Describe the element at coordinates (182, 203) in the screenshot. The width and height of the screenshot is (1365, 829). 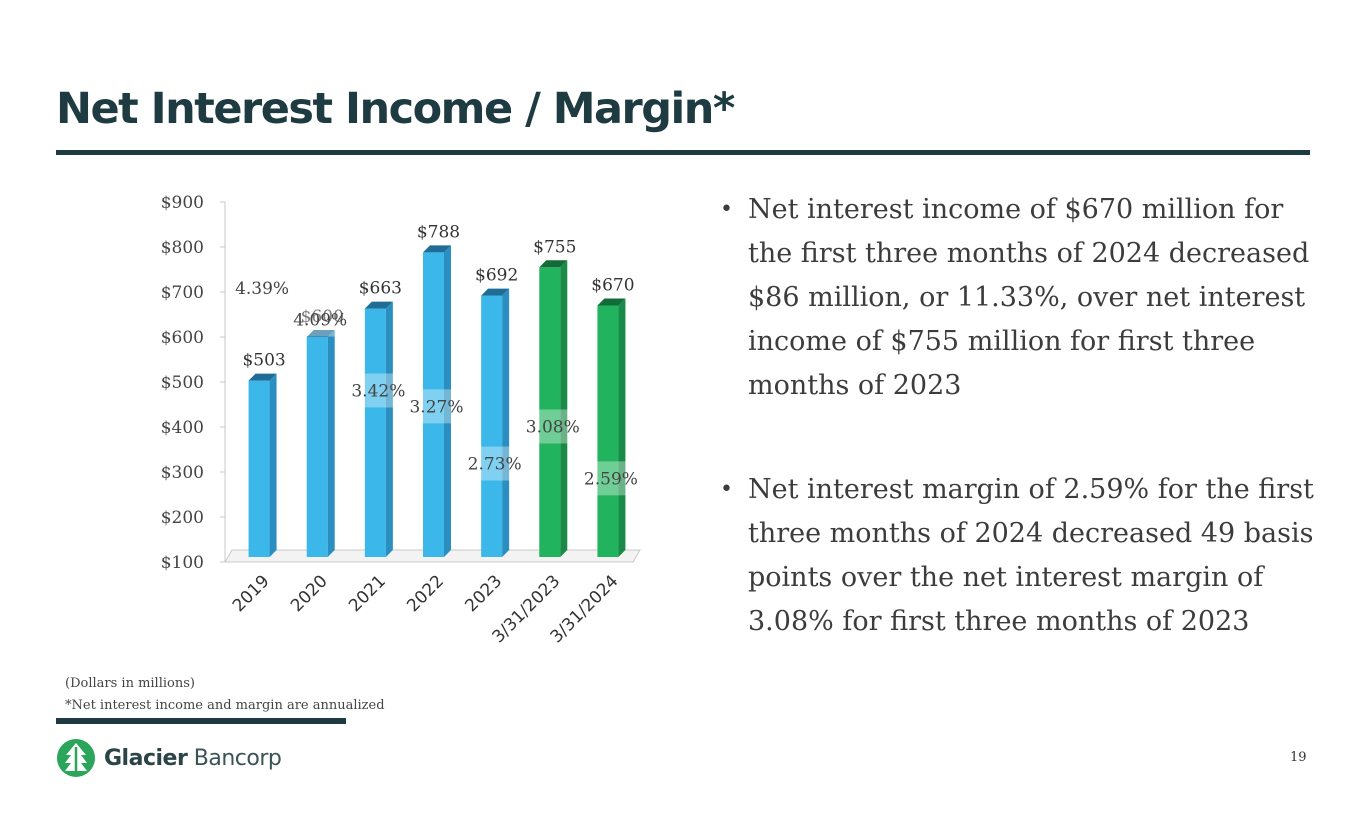
I see `y-tick-label: $900` at that location.